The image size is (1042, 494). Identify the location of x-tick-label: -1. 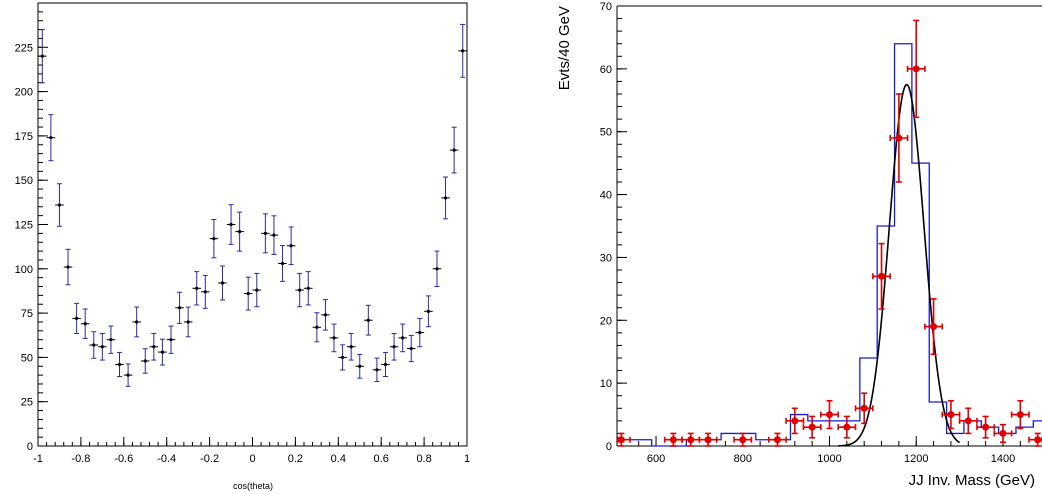
(38, 459).